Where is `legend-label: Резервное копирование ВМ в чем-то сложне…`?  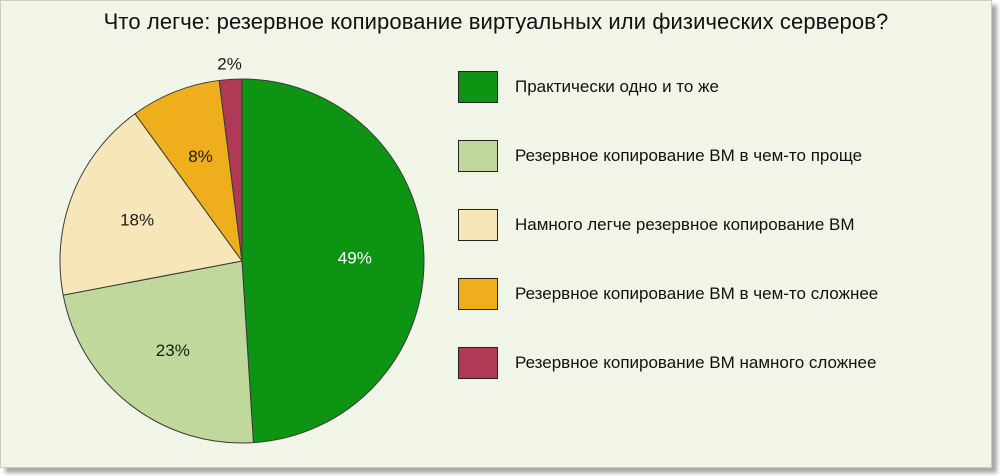 legend-label: Резервное копирование ВМ в чем-то сложне… is located at coordinates (697, 293).